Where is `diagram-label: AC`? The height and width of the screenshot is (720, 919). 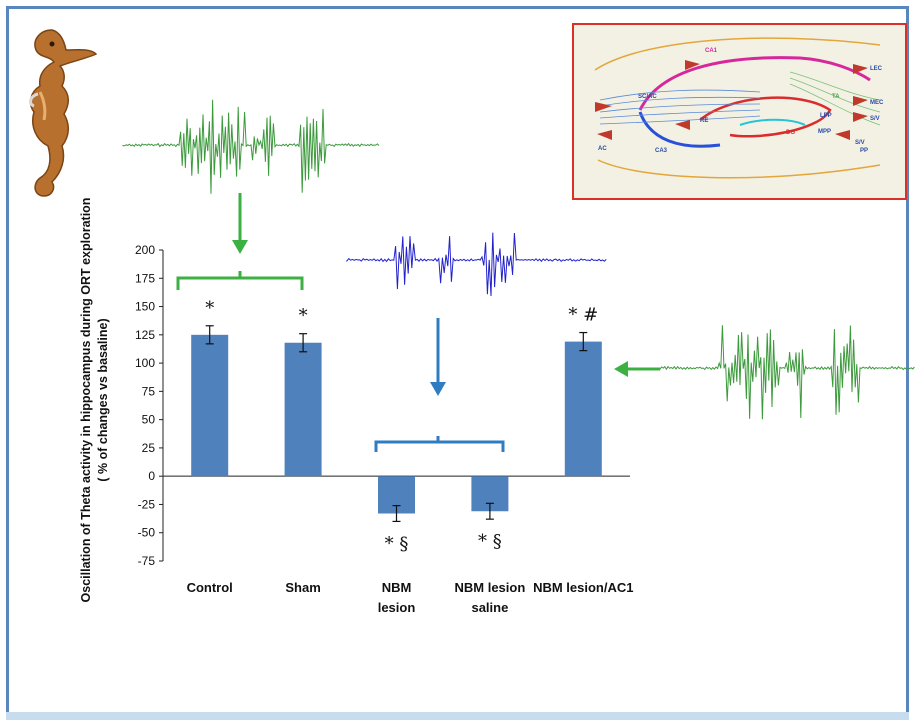 diagram-label: AC is located at coordinates (602, 149).